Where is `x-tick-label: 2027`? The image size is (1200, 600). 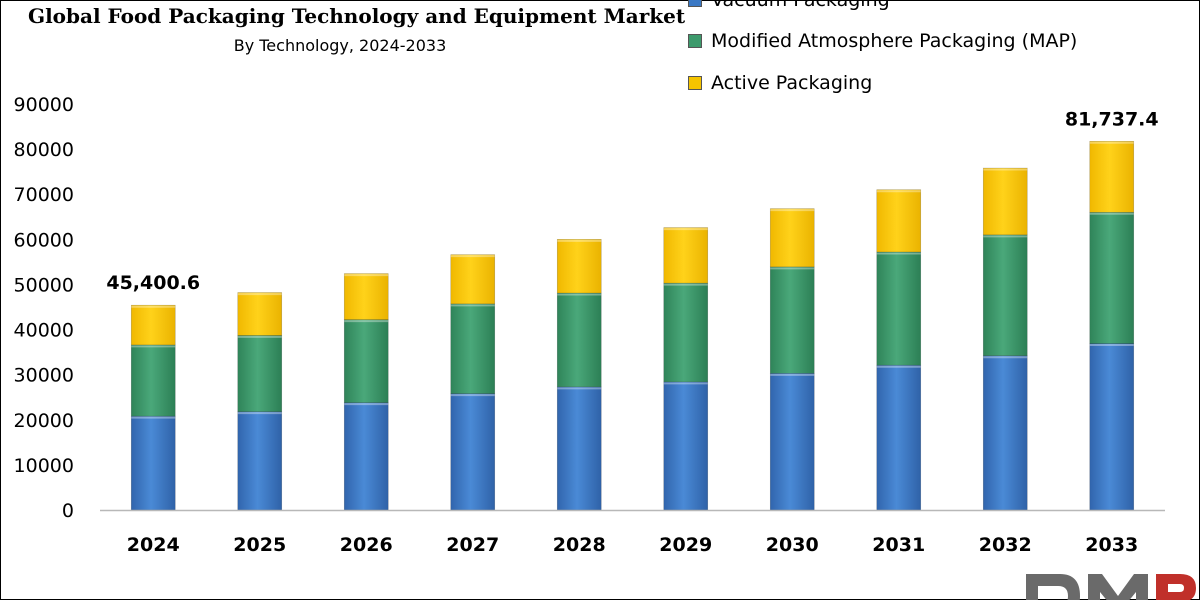
x-tick-label: 2027 is located at coordinates (472, 545).